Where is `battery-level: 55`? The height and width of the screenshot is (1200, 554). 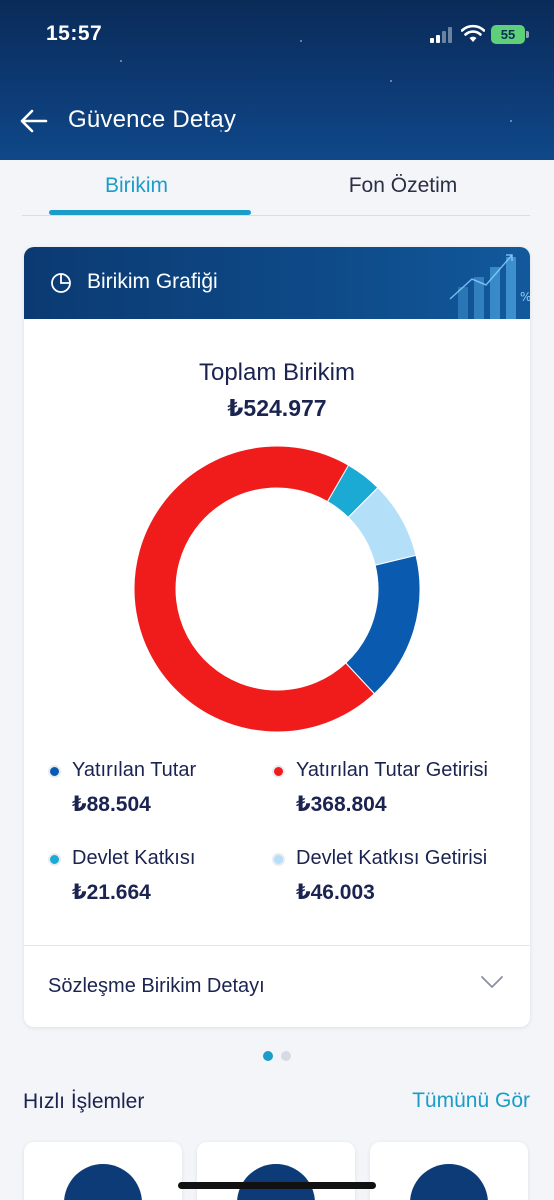 battery-level: 55 is located at coordinates (508, 34).